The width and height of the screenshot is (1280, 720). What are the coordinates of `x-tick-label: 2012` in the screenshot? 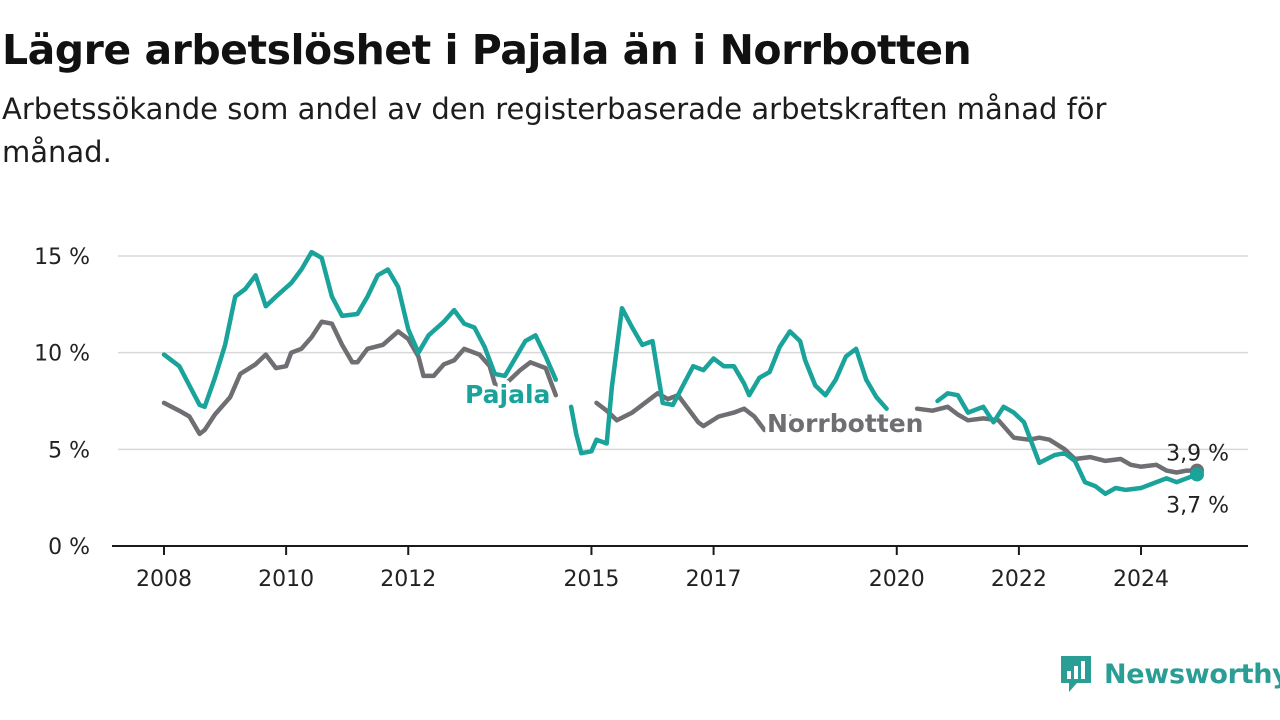 It's located at (408, 579).